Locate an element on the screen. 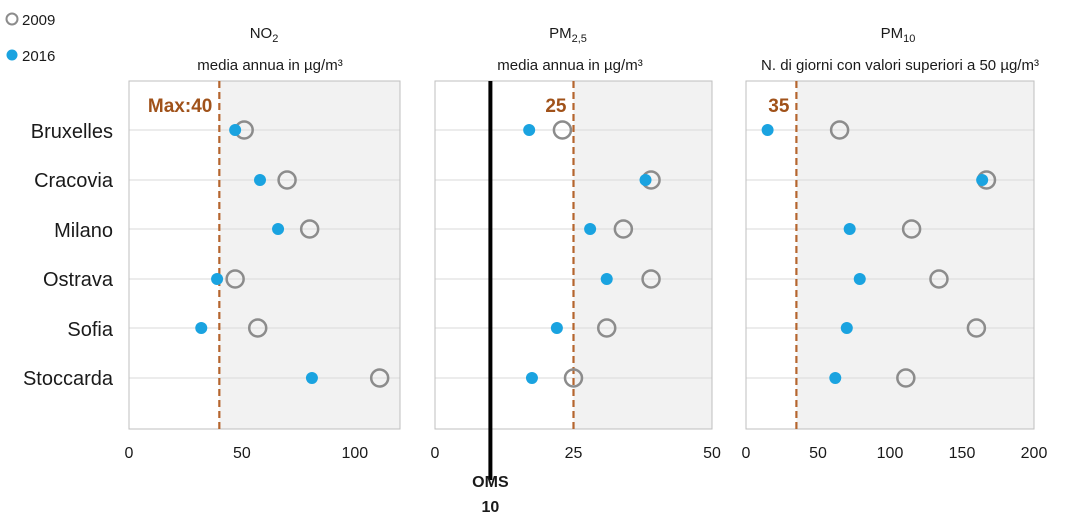 The width and height of the screenshot is (1083, 518). panel-subtitle-no2: media annua in µg/m³ is located at coordinates (269, 65).